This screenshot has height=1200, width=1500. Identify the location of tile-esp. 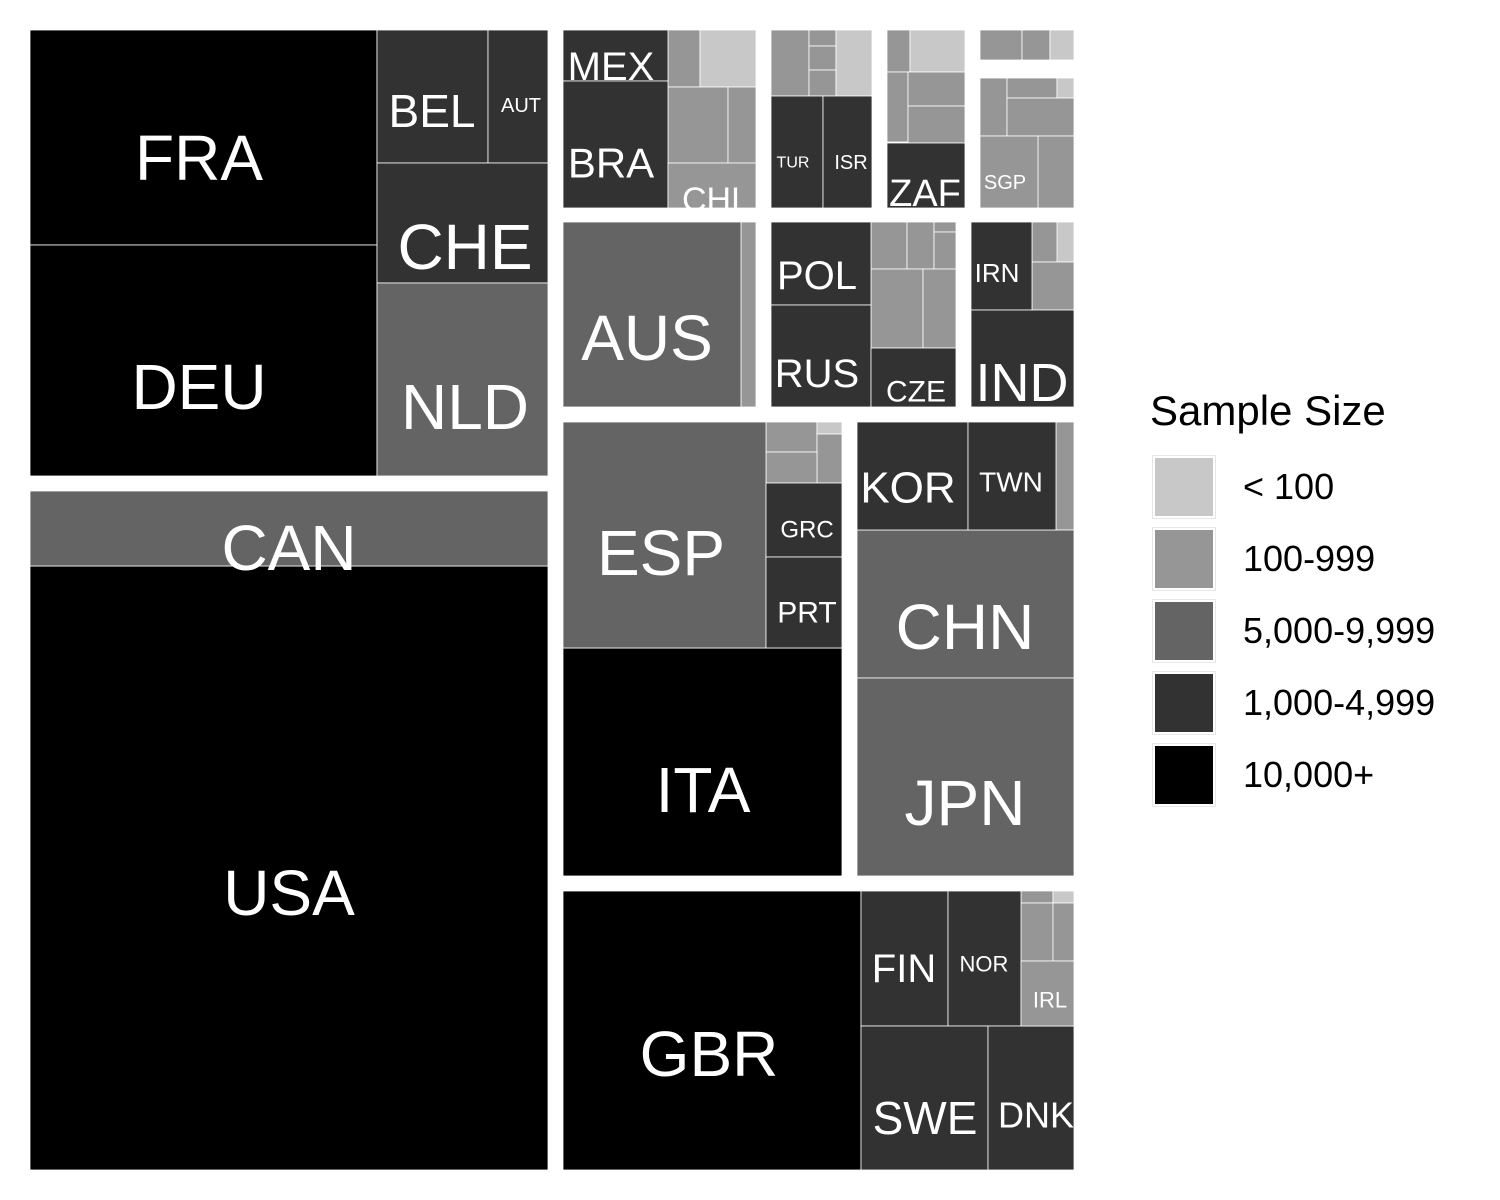
(664, 535).